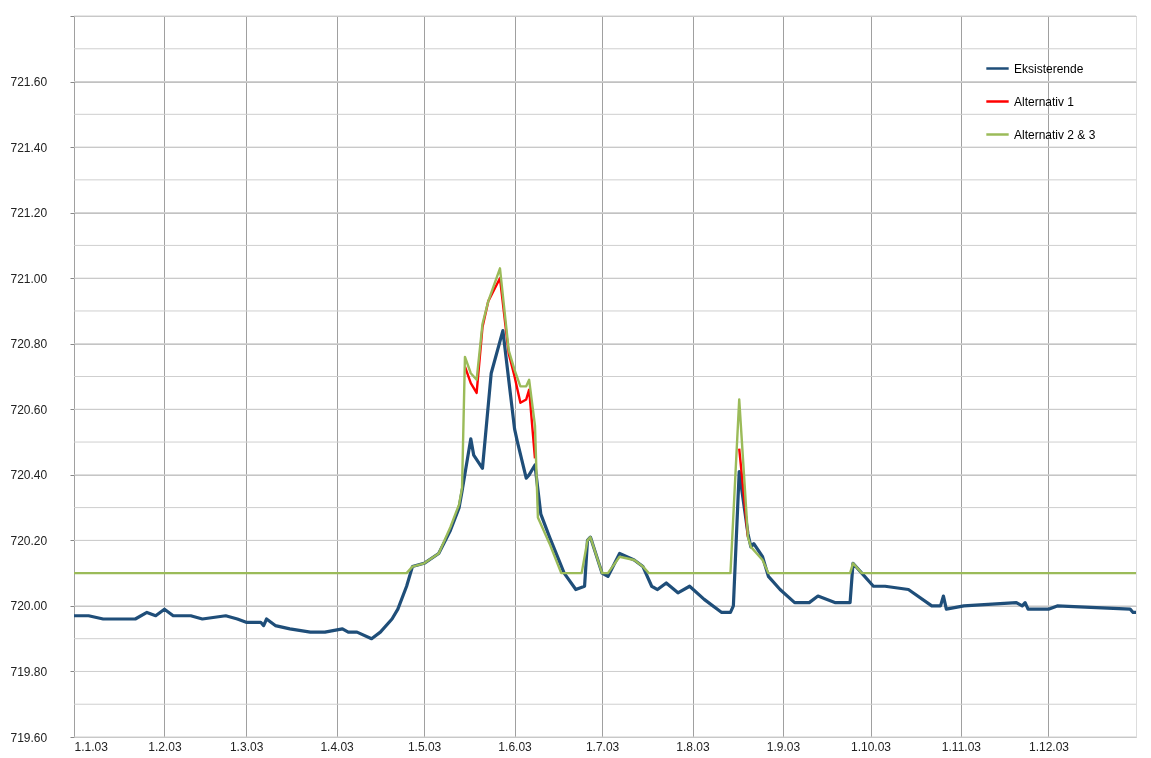 The height and width of the screenshot is (758, 1151). Describe the element at coordinates (29, 671) in the screenshot. I see `y-tick-label: 719.80` at that location.